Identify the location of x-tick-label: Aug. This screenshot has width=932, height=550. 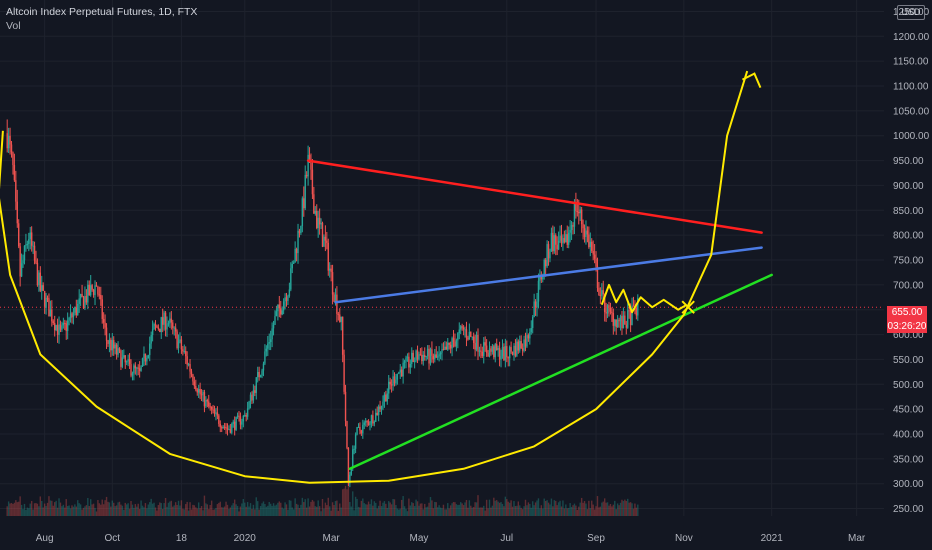
(45, 538).